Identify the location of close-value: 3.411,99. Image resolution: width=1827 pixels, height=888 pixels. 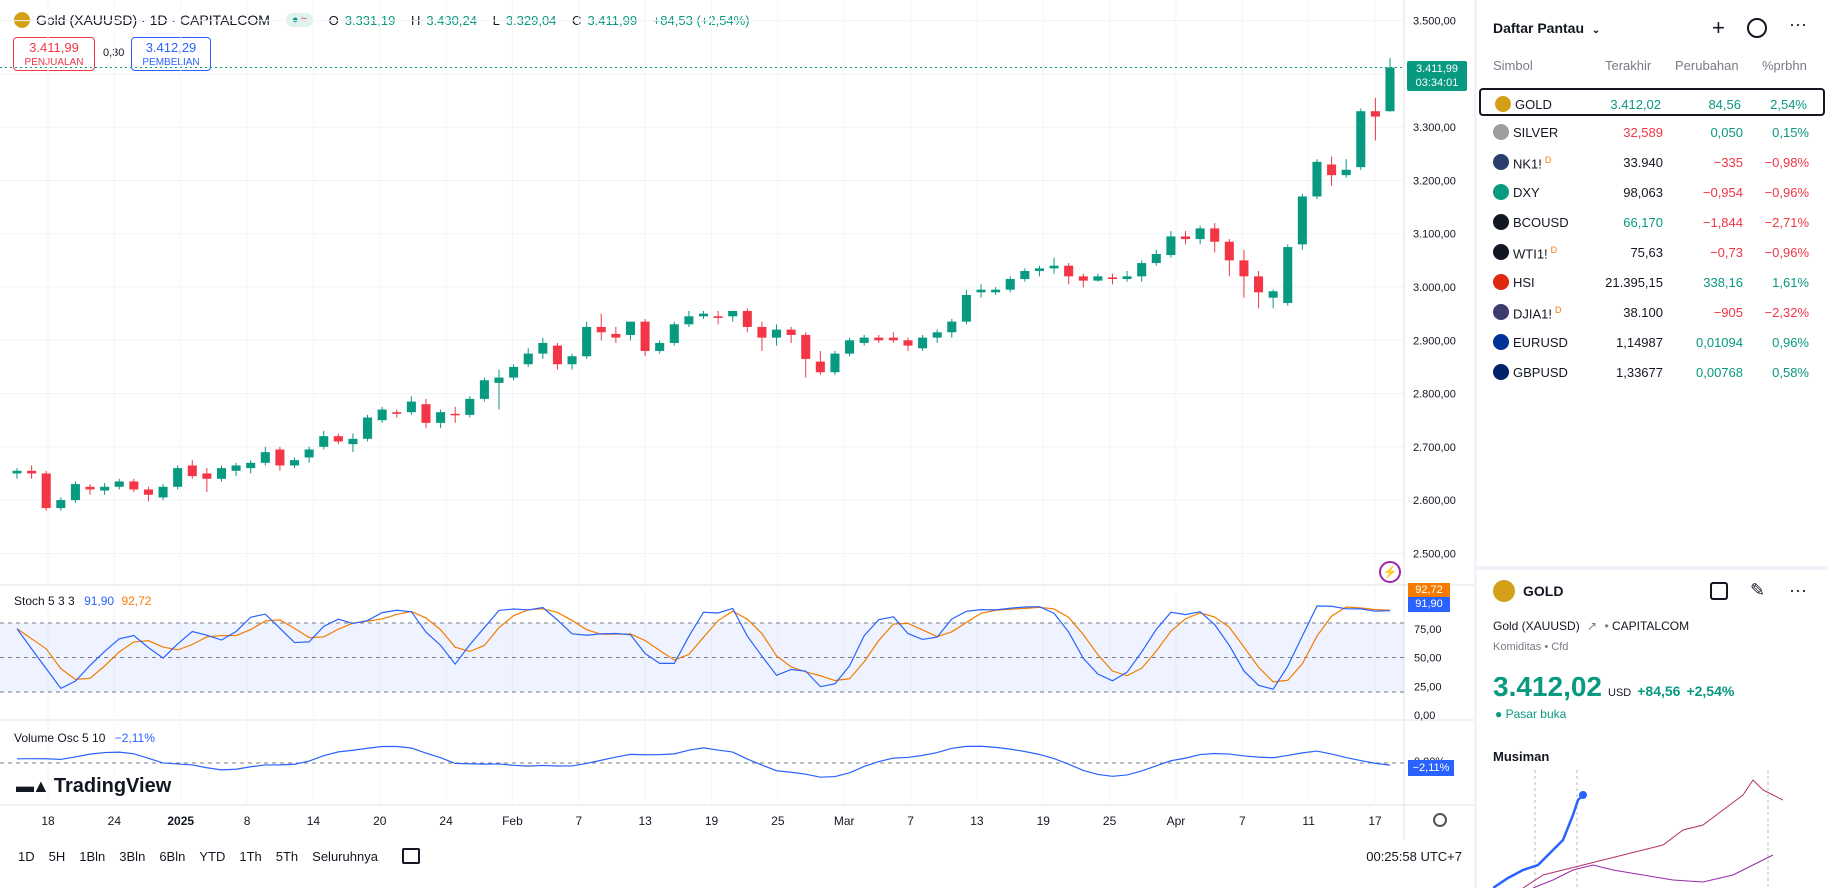
(612, 20).